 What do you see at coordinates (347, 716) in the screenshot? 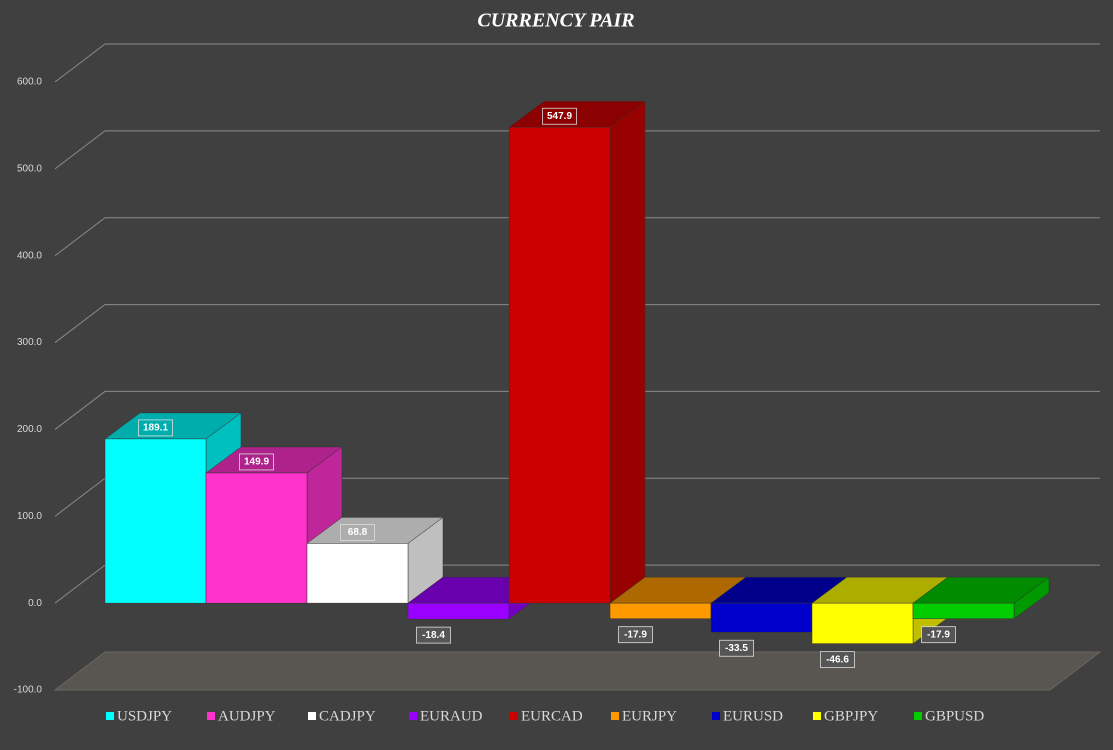
I see `legend-label: CADJPY` at bounding box center [347, 716].